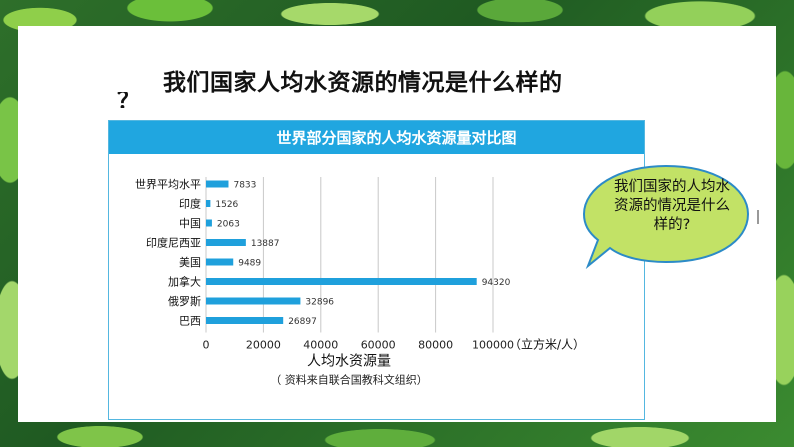  What do you see at coordinates (168, 184) in the screenshot?
I see `category-label: 世界平均水平` at bounding box center [168, 184].